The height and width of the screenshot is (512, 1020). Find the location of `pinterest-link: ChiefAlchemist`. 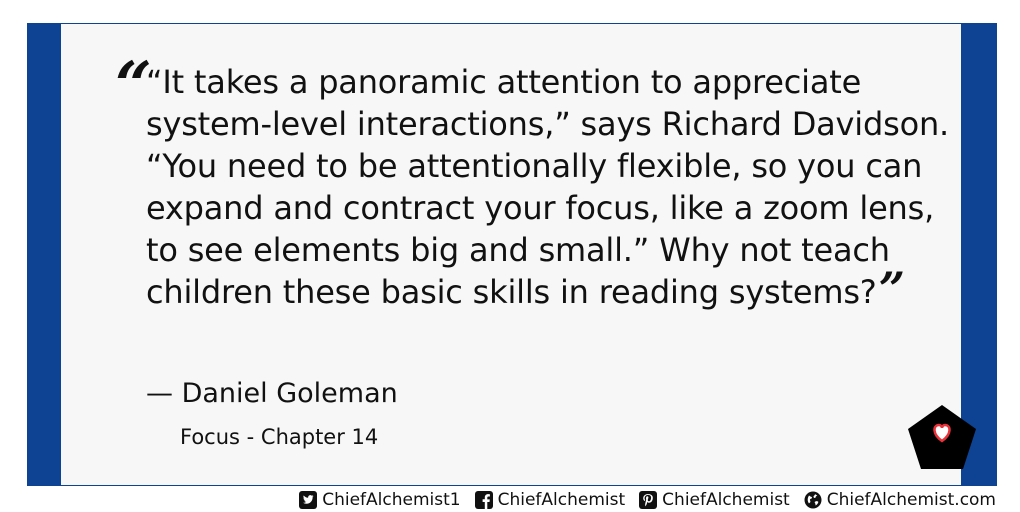

pinterest-link: ChiefAlchemist is located at coordinates (714, 500).